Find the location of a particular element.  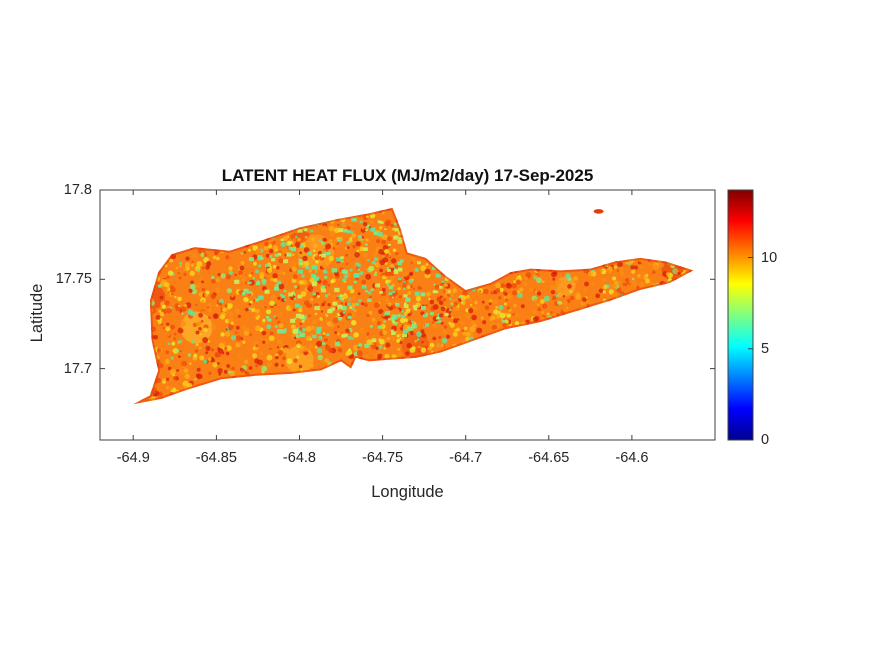

x-tick-label: -64.7 is located at coordinates (466, 458).